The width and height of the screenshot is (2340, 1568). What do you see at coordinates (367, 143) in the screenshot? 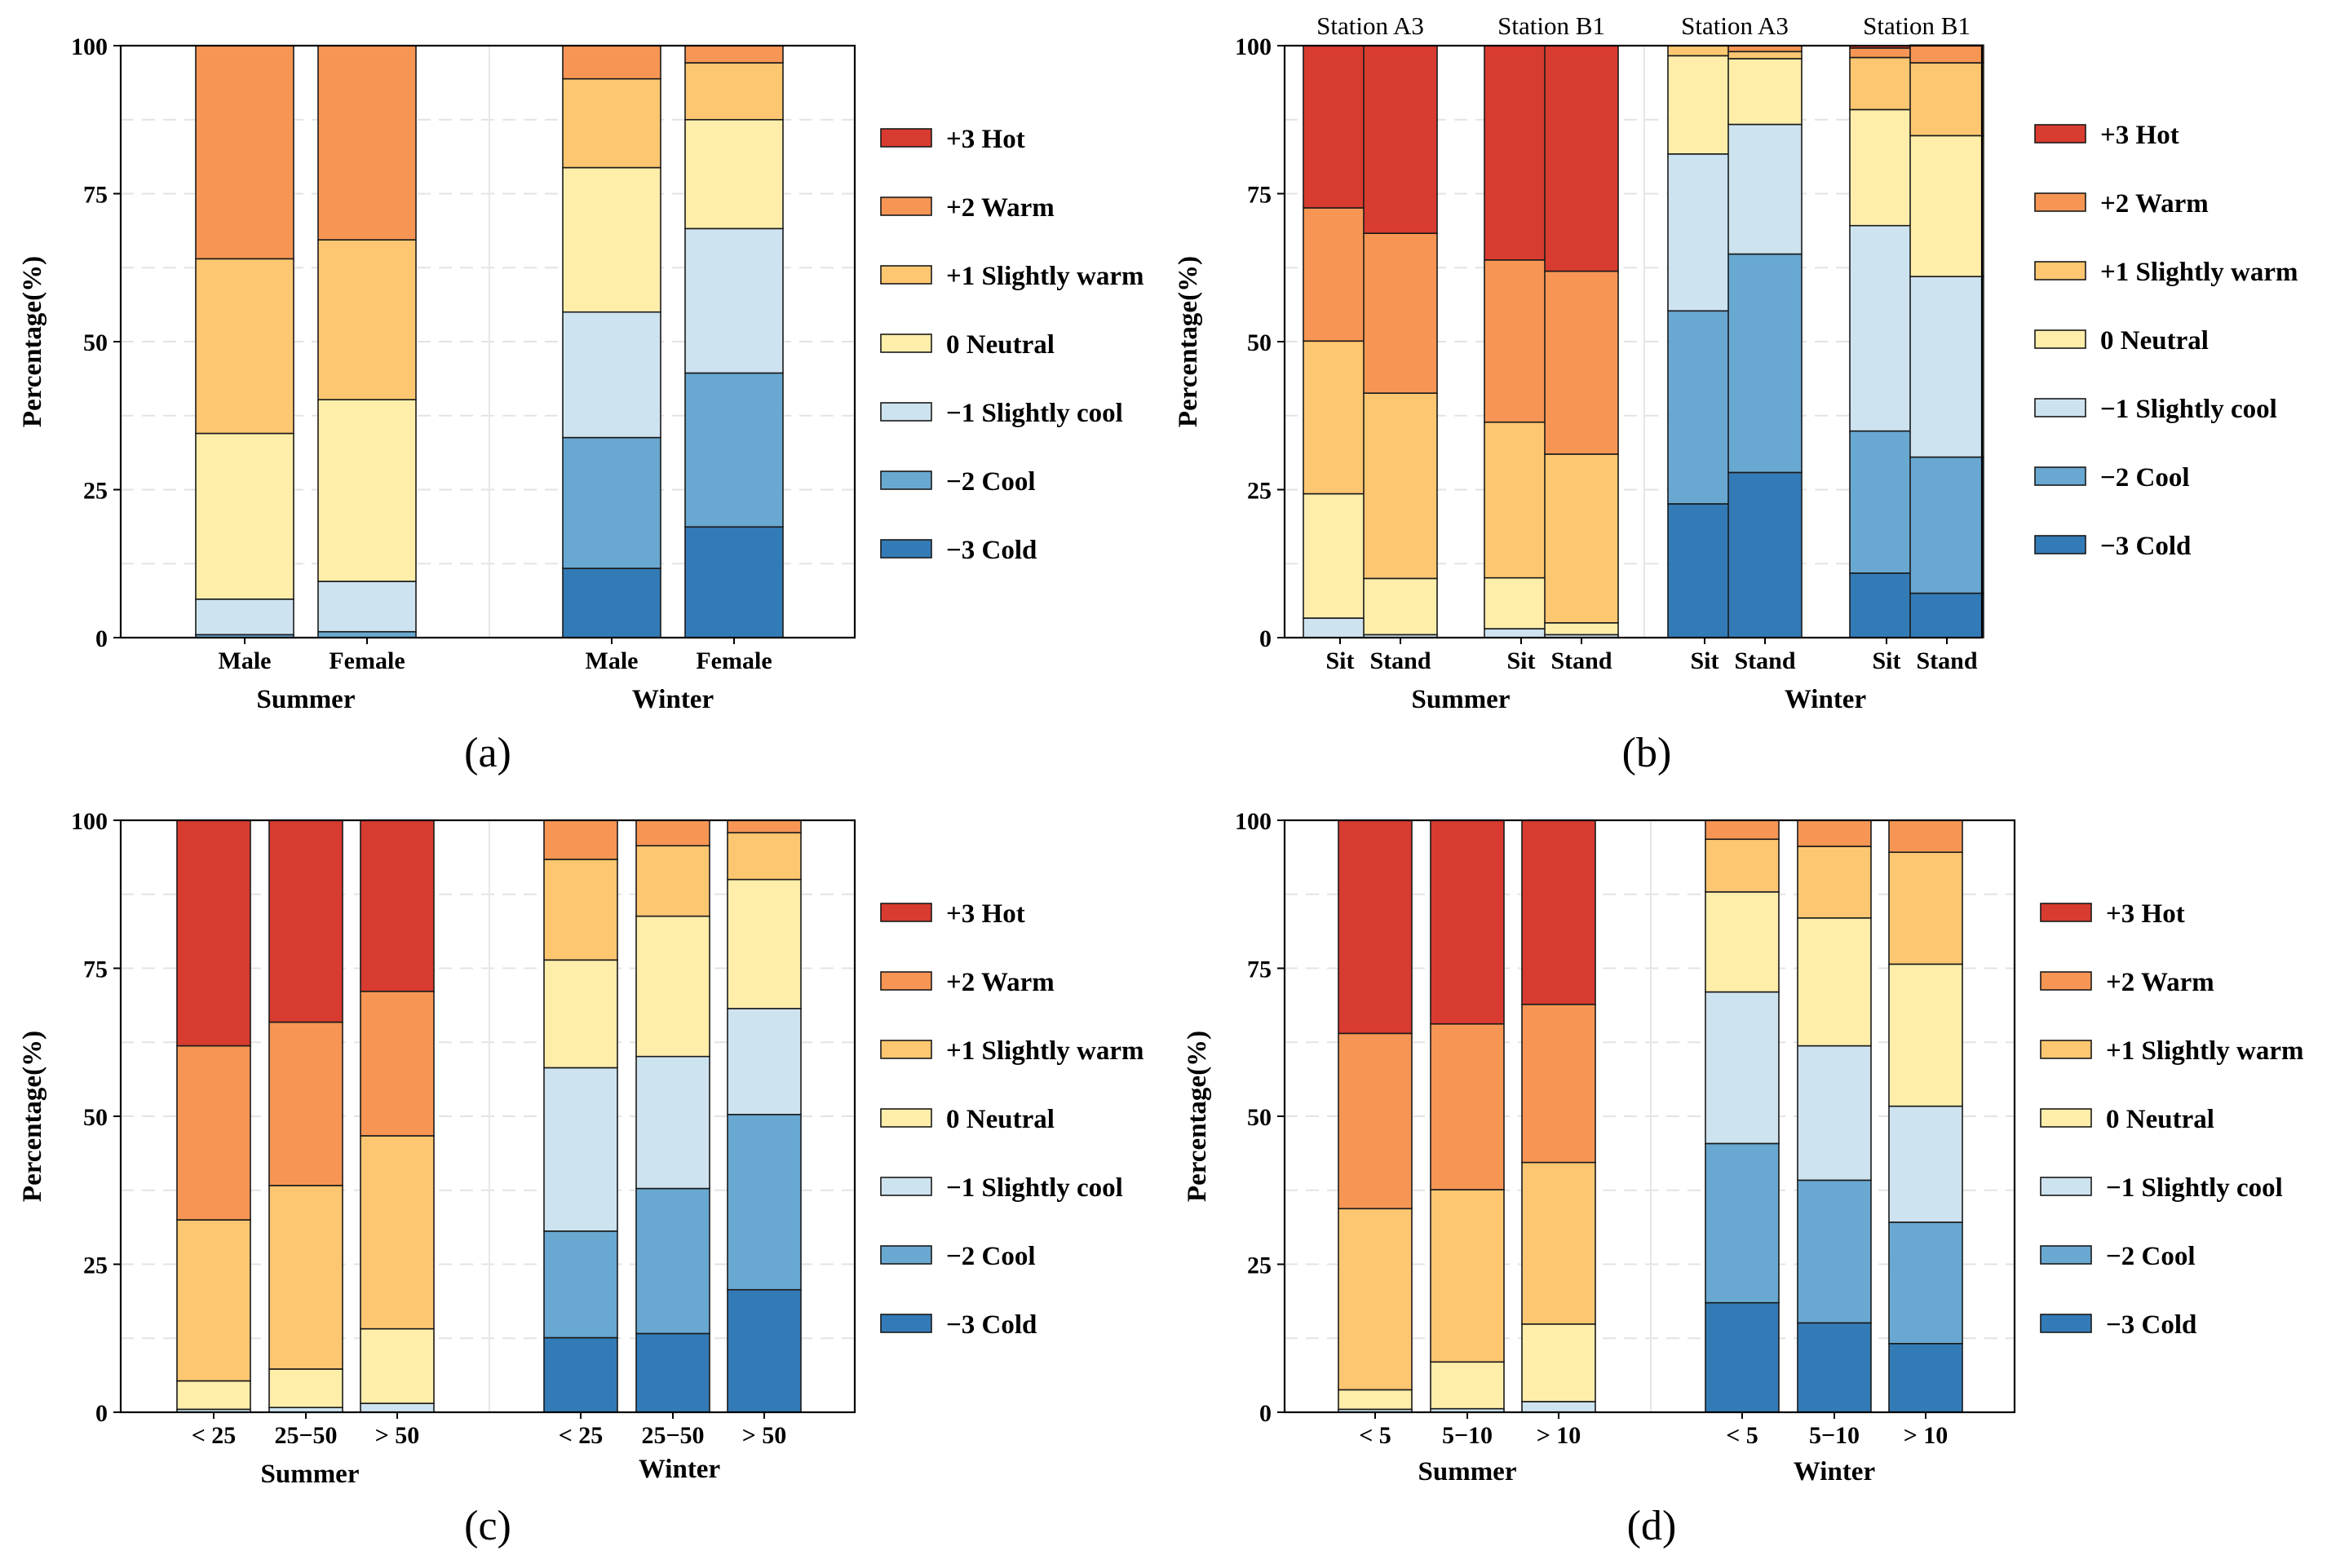
I see `bar-segment-Female-summer-s5` at bounding box center [367, 143].